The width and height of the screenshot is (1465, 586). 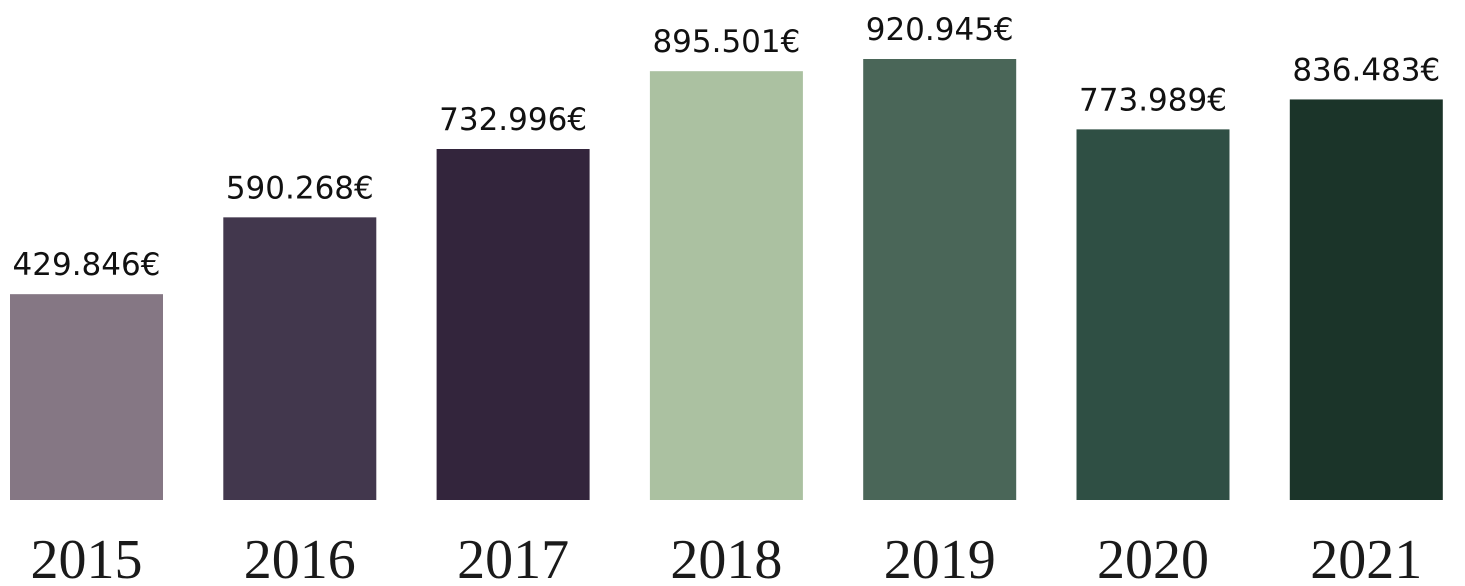 What do you see at coordinates (300, 188) in the screenshot?
I see `value-label: 590.268€` at bounding box center [300, 188].